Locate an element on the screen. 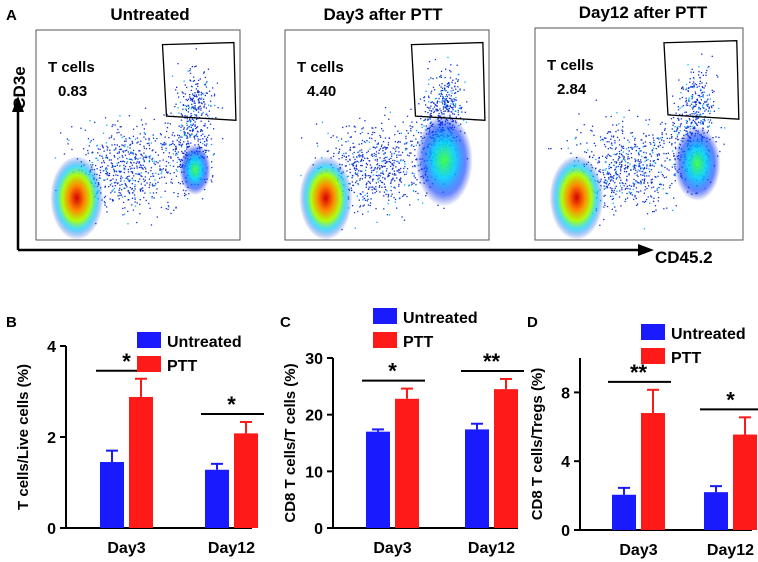 This screenshot has height=562, width=758. flow-plot-title: Day12 after PTT is located at coordinates (643, 12).